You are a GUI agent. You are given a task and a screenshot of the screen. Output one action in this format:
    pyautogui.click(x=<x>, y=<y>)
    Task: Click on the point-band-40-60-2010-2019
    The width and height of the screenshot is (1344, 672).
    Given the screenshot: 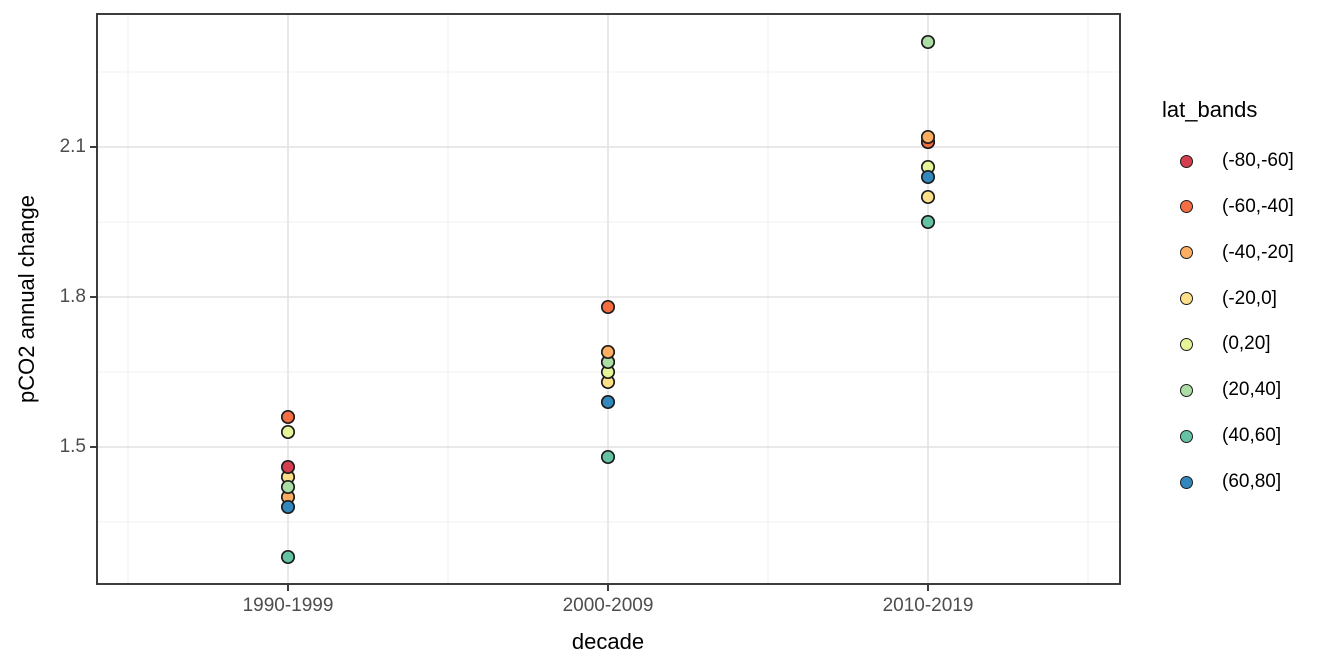 What is the action you would take?
    pyautogui.click(x=928, y=222)
    